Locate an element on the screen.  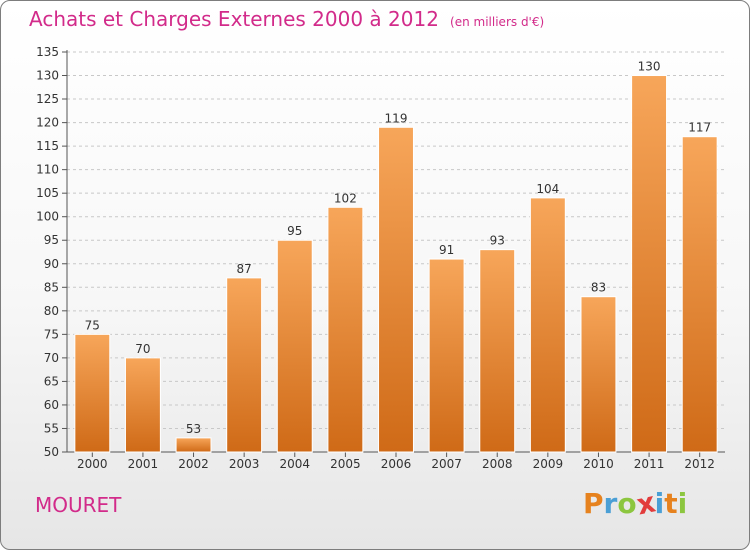
y-tick-label: 80 is located at coordinates (51, 311).